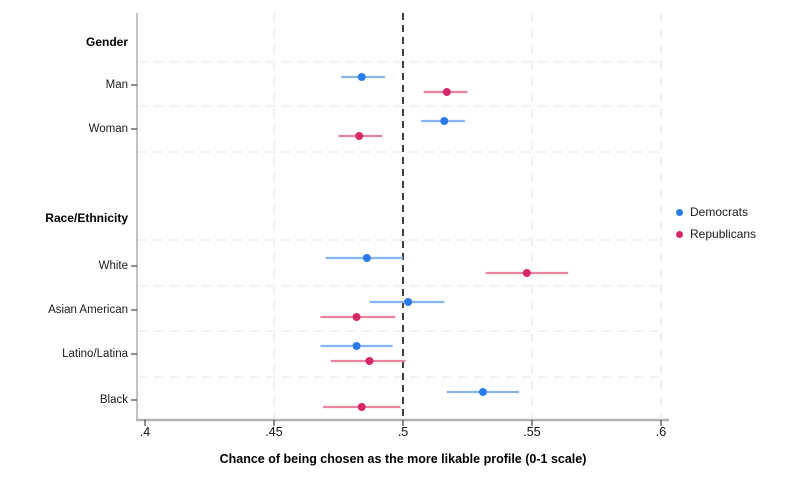  Describe the element at coordinates (95, 354) in the screenshot. I see `y-axis-label-latino-latina: Latino/Latina` at that location.